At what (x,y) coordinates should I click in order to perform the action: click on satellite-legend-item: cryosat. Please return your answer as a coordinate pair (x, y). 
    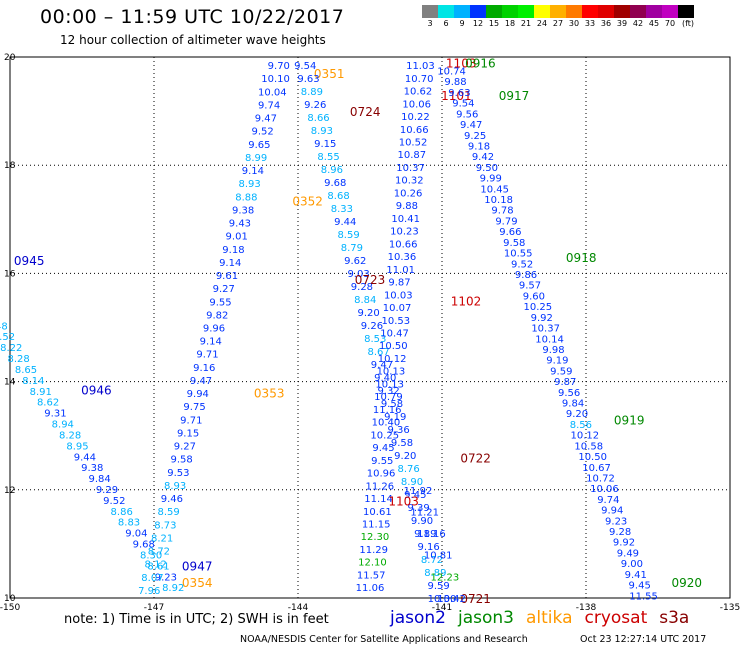
    Looking at the image, I should click on (616, 618).